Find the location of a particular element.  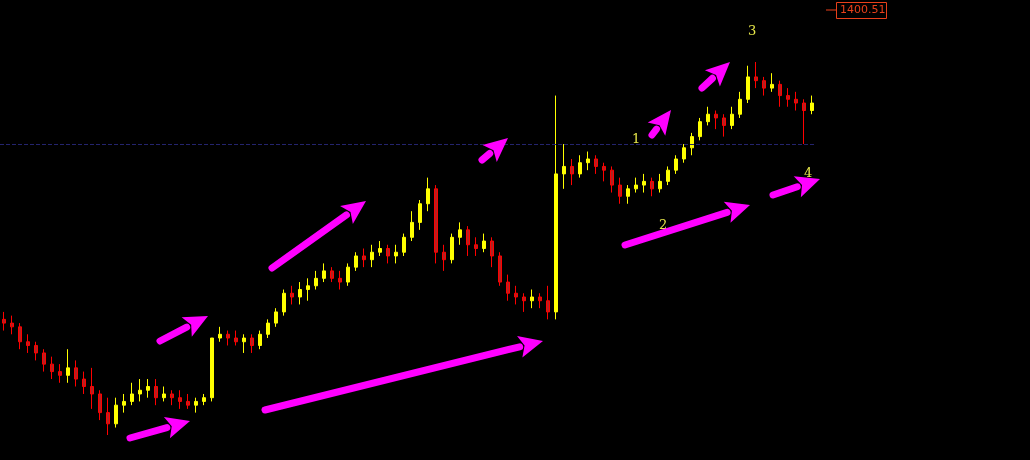

annotation: 1 is located at coordinates (636, 138).